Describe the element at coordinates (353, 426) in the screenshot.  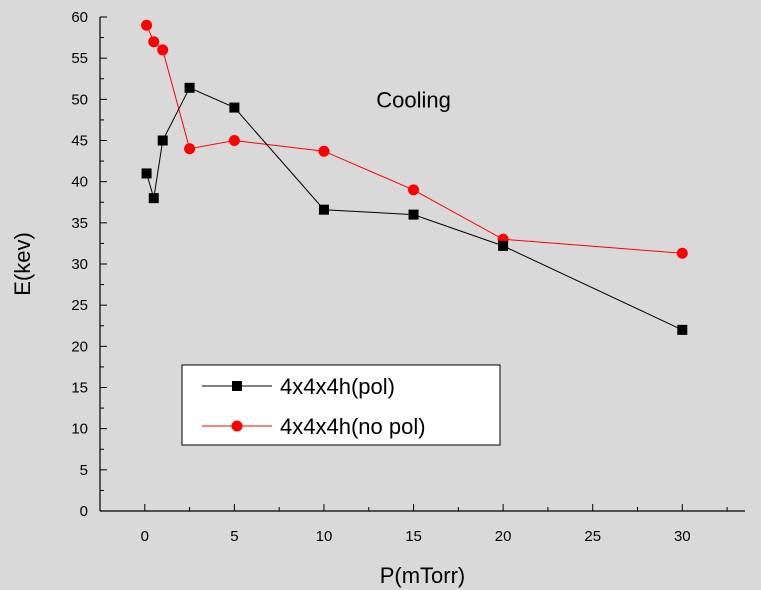
I see `legend-label: 4x4x4h(no pol)` at that location.